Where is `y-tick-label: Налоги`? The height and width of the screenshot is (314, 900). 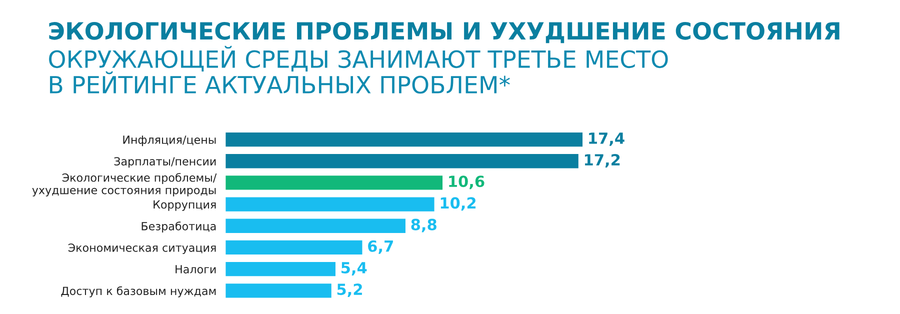
y-tick-label: Налоги is located at coordinates (196, 269).